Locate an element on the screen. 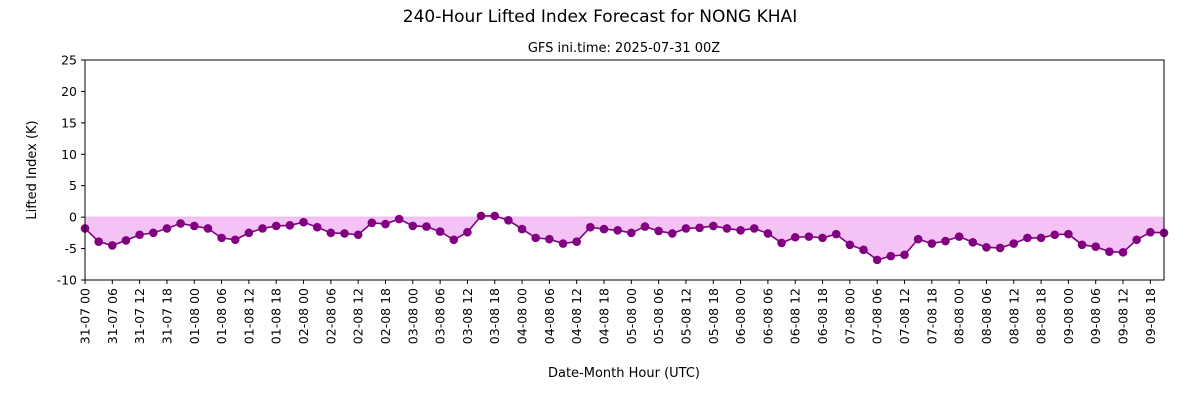 This screenshot has width=1200, height=400. x-tick-label: 03-08 12 is located at coordinates (467, 316).